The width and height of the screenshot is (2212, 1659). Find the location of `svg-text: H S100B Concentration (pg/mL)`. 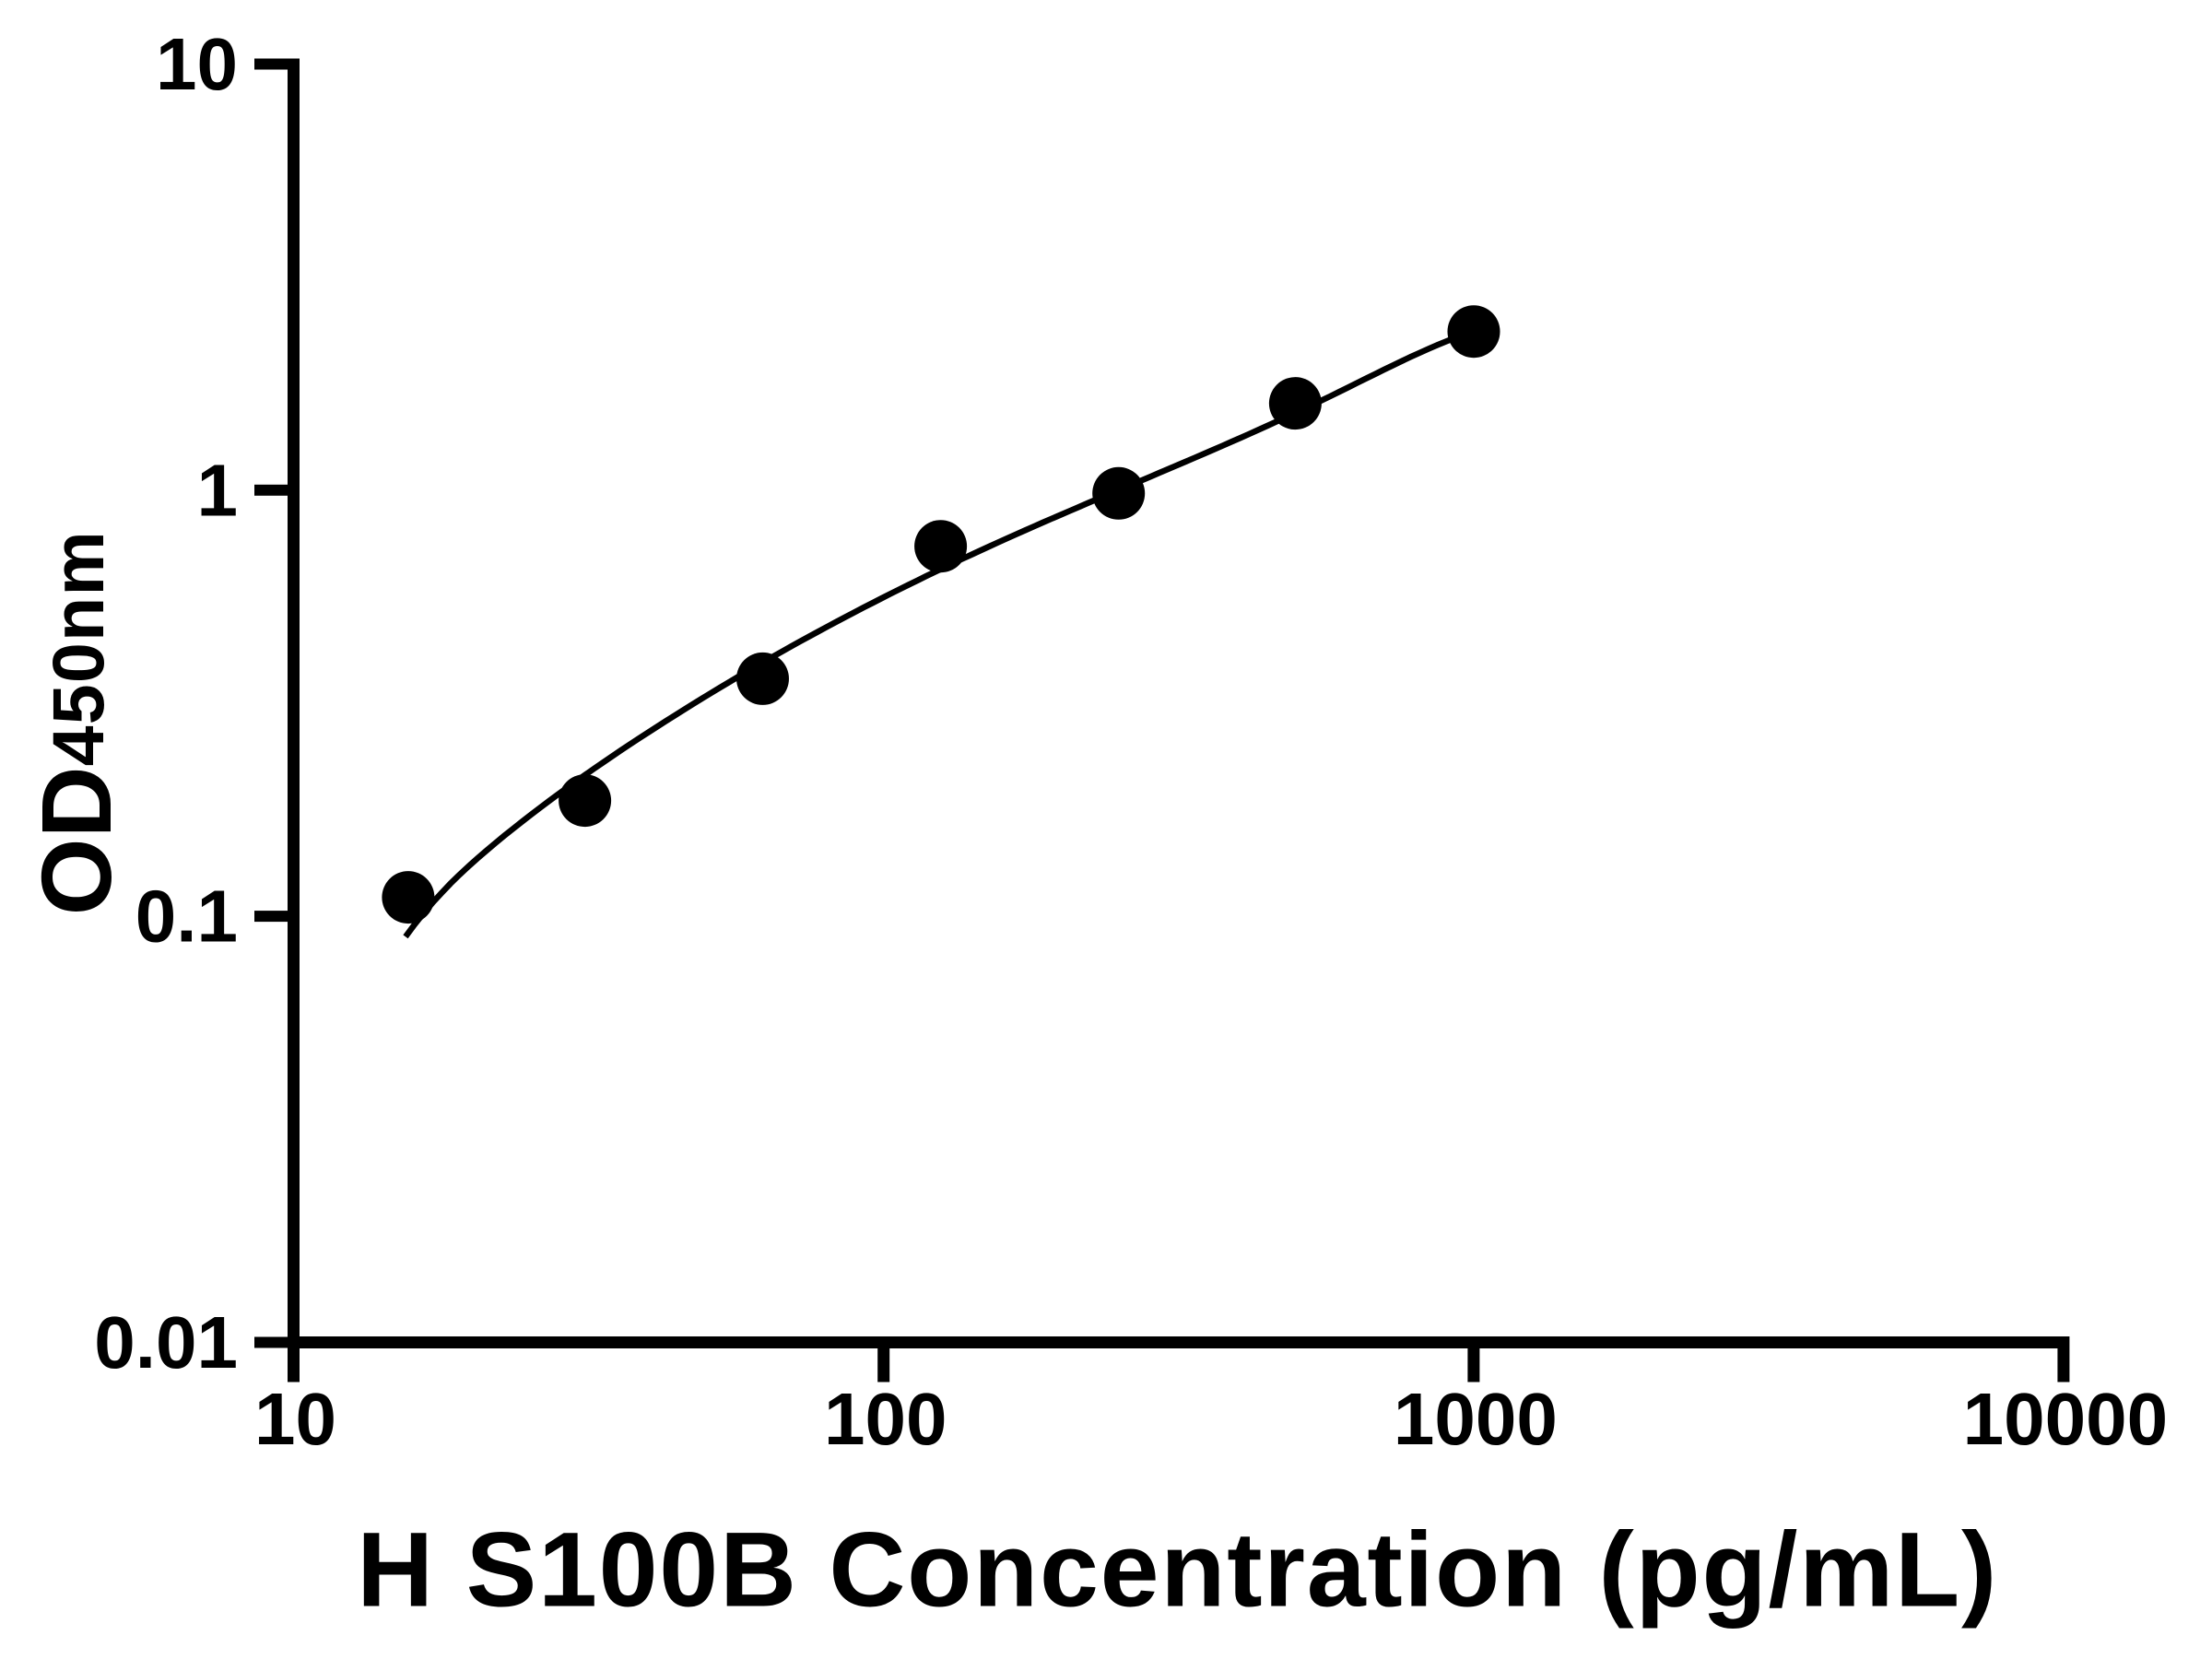

svg-text: H S100B Concentration (pg/mL) is located at coordinates (1177, 1571).